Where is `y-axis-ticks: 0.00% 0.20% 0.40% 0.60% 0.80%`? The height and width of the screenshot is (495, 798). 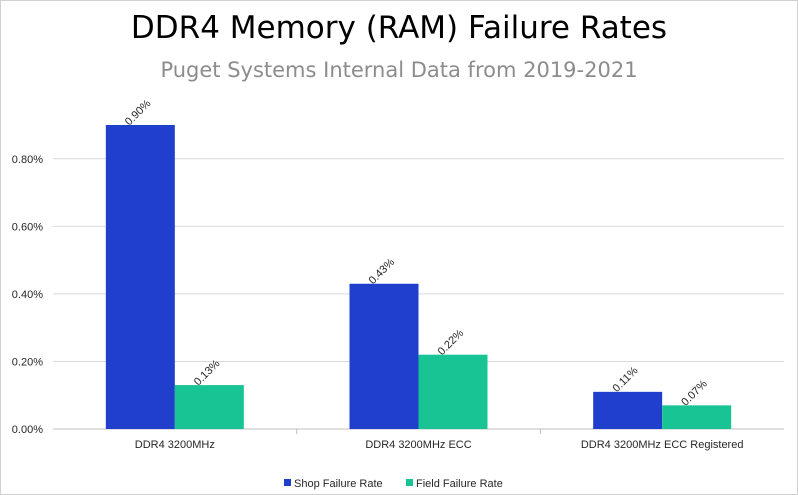
y-axis-ticks: 0.00% 0.20% 0.40% 0.60% 0.80% is located at coordinates (27, 295).